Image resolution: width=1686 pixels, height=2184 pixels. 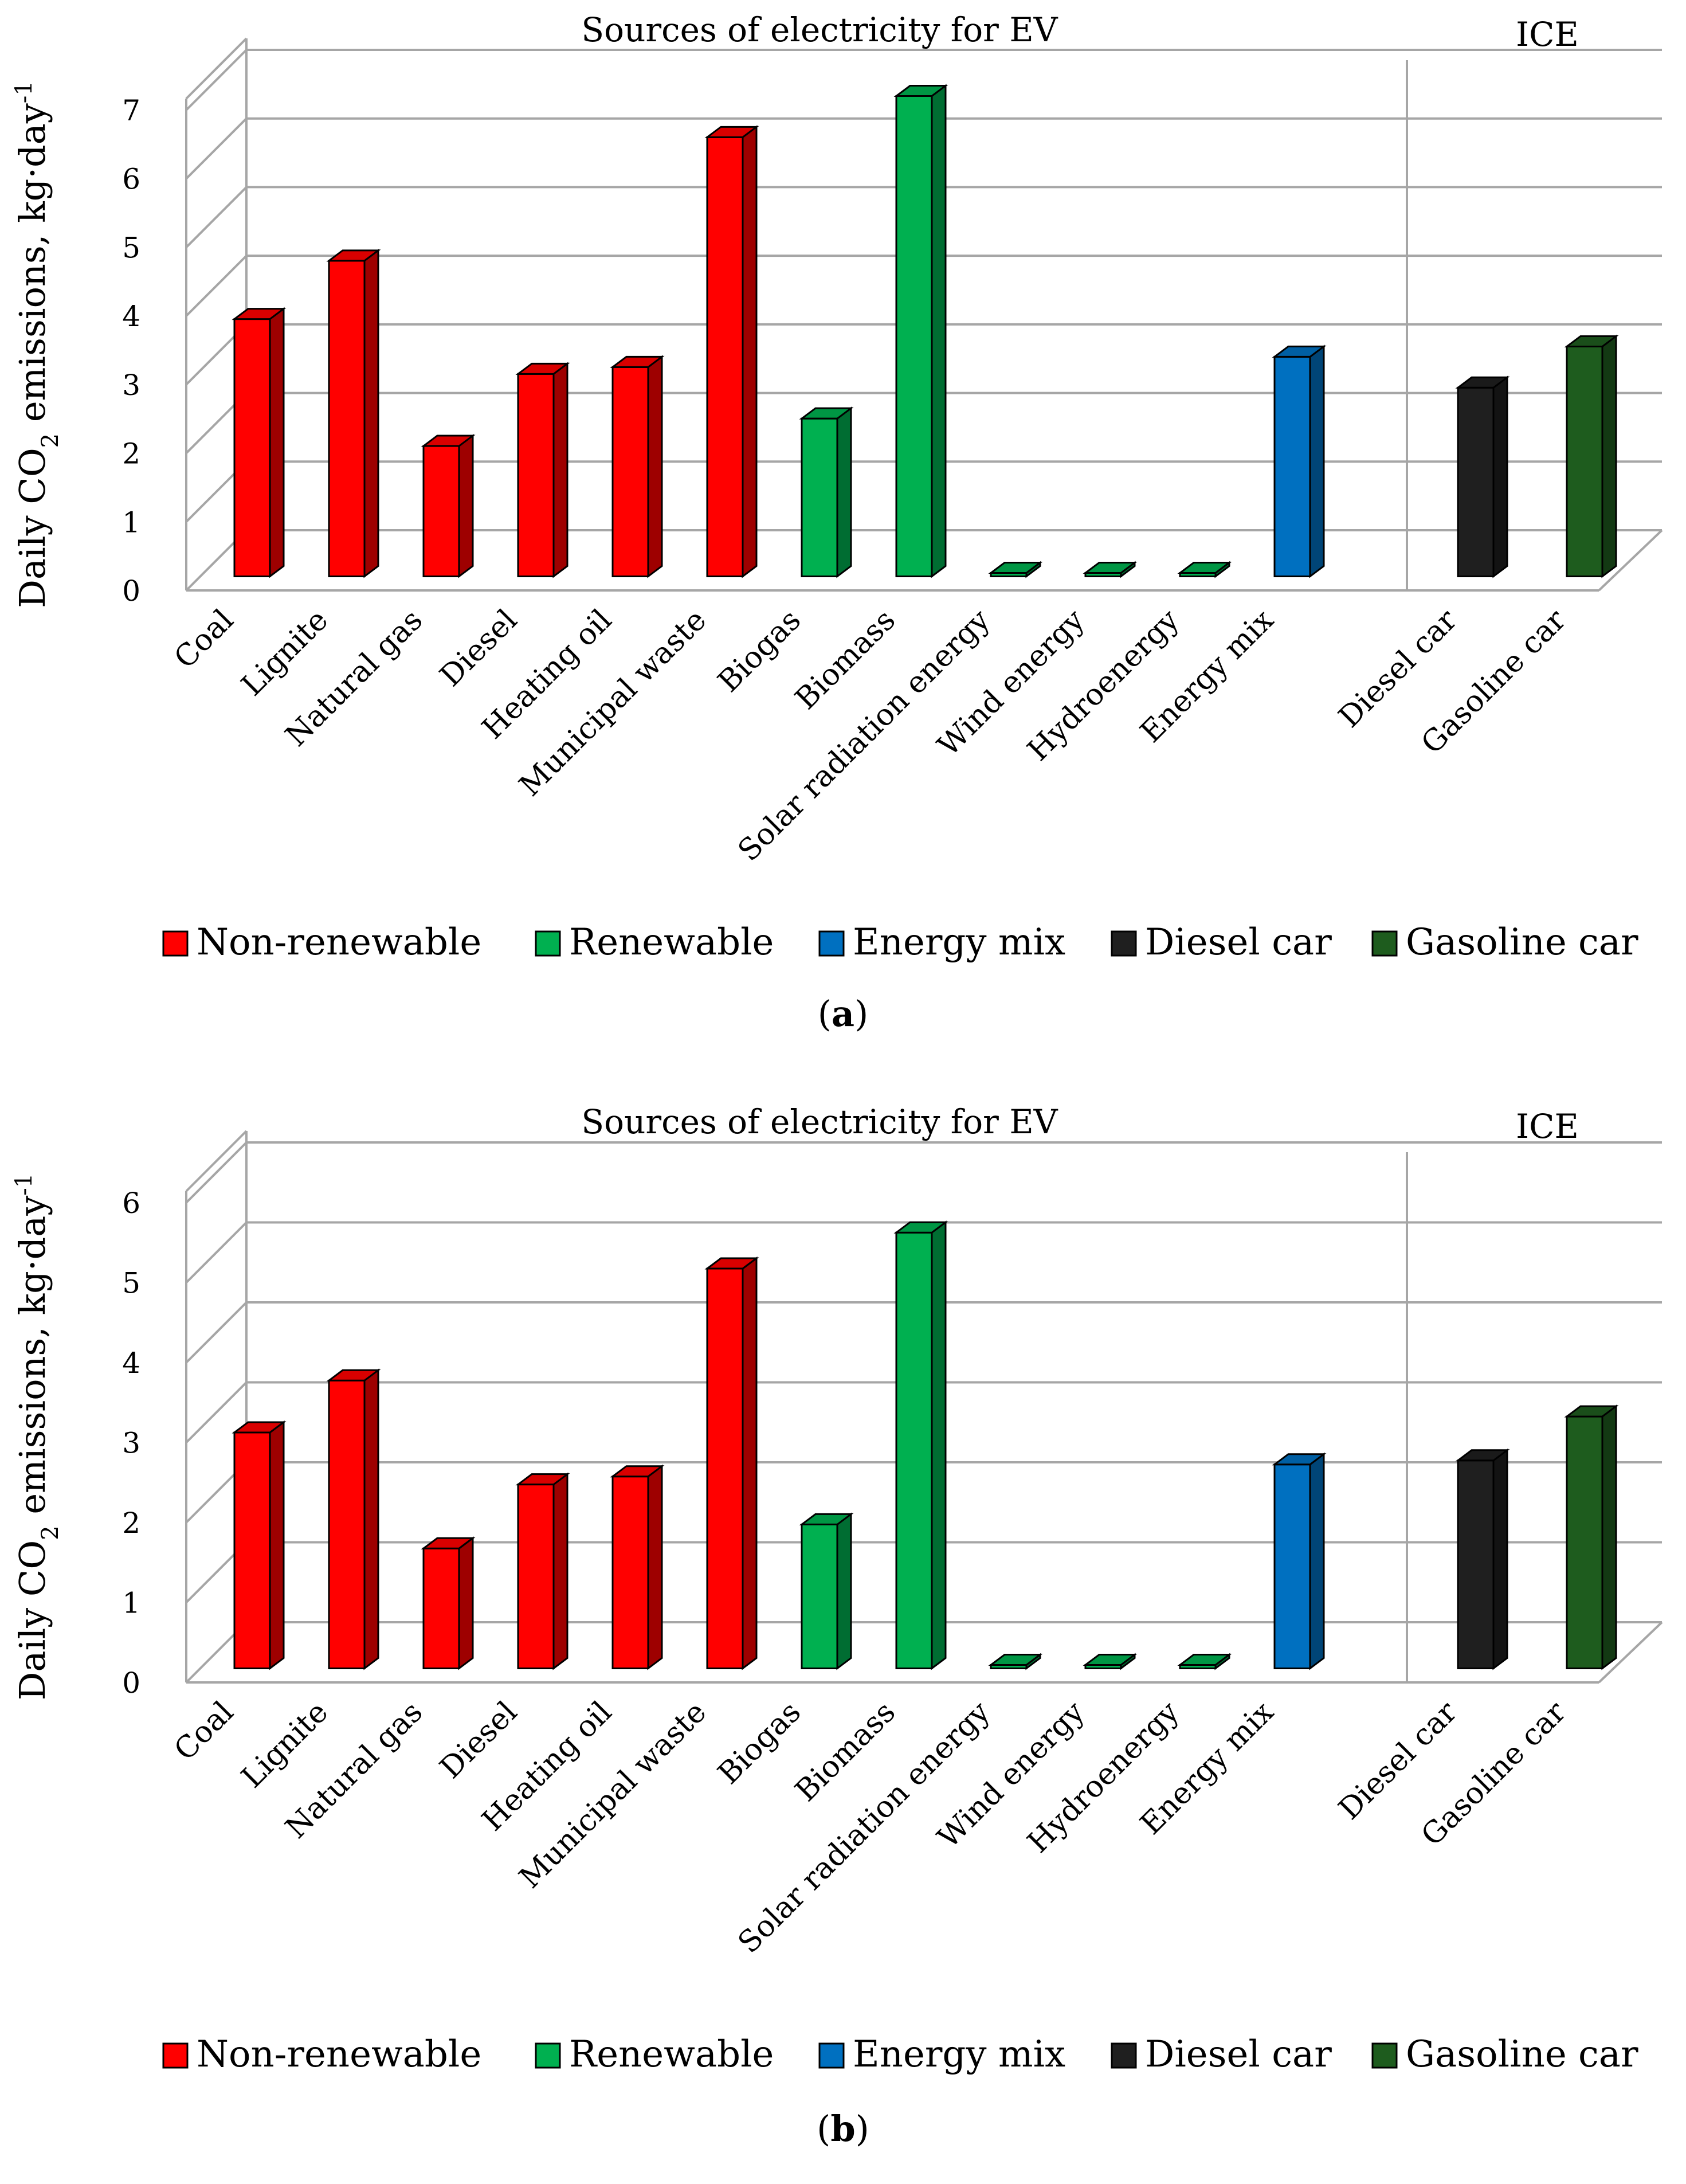 I want to click on bar-solar-radiation-energy, so click(x=1016, y=1662).